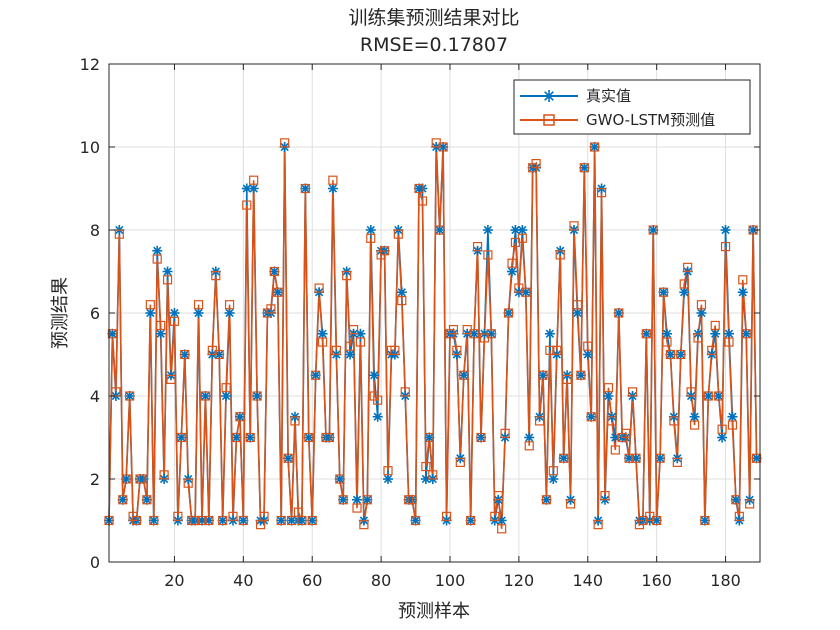 The width and height of the screenshot is (840, 630). I want to click on y-tick-label: 0, so click(95, 562).